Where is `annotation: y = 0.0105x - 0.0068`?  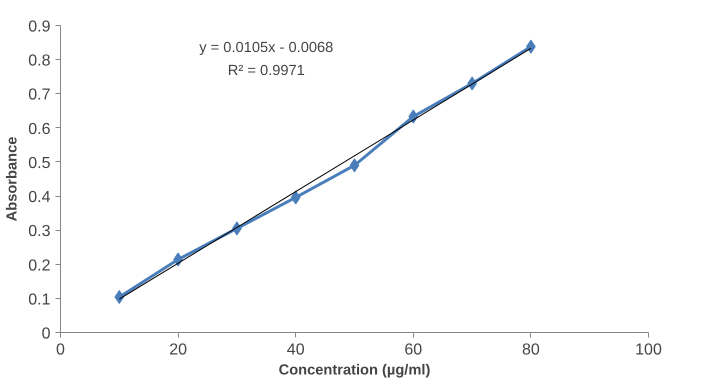
annotation: y = 0.0105x - 0.0068 is located at coordinates (266, 48).